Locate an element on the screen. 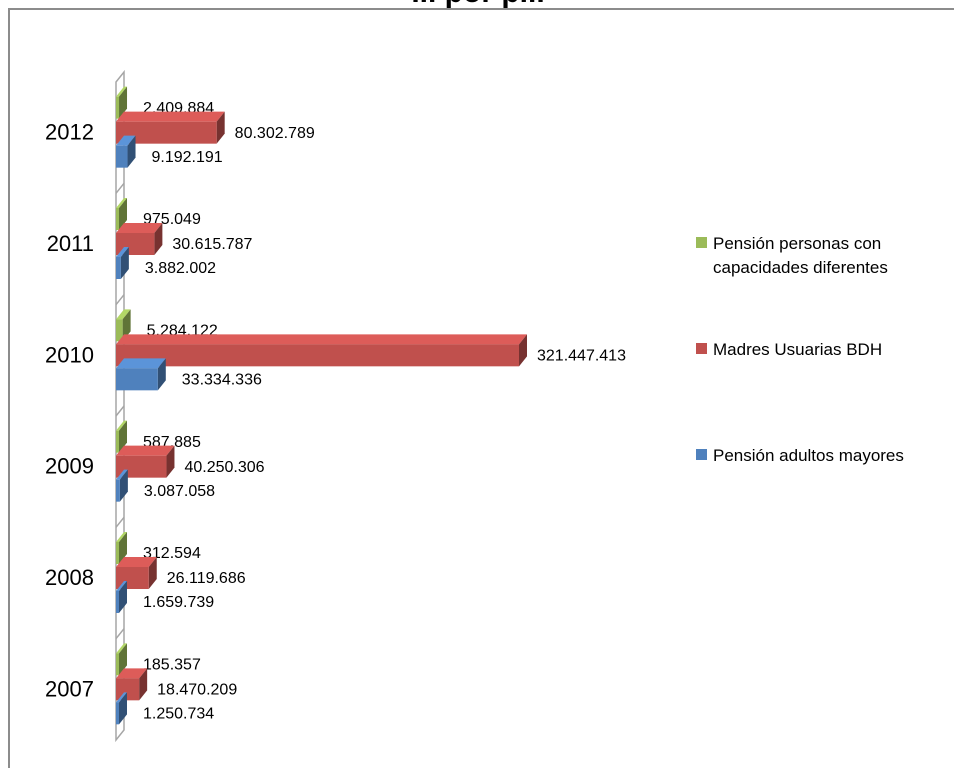 Image resolution: width=956 pixels, height=768 pixels. data-label: 3.087.058 is located at coordinates (179, 491).